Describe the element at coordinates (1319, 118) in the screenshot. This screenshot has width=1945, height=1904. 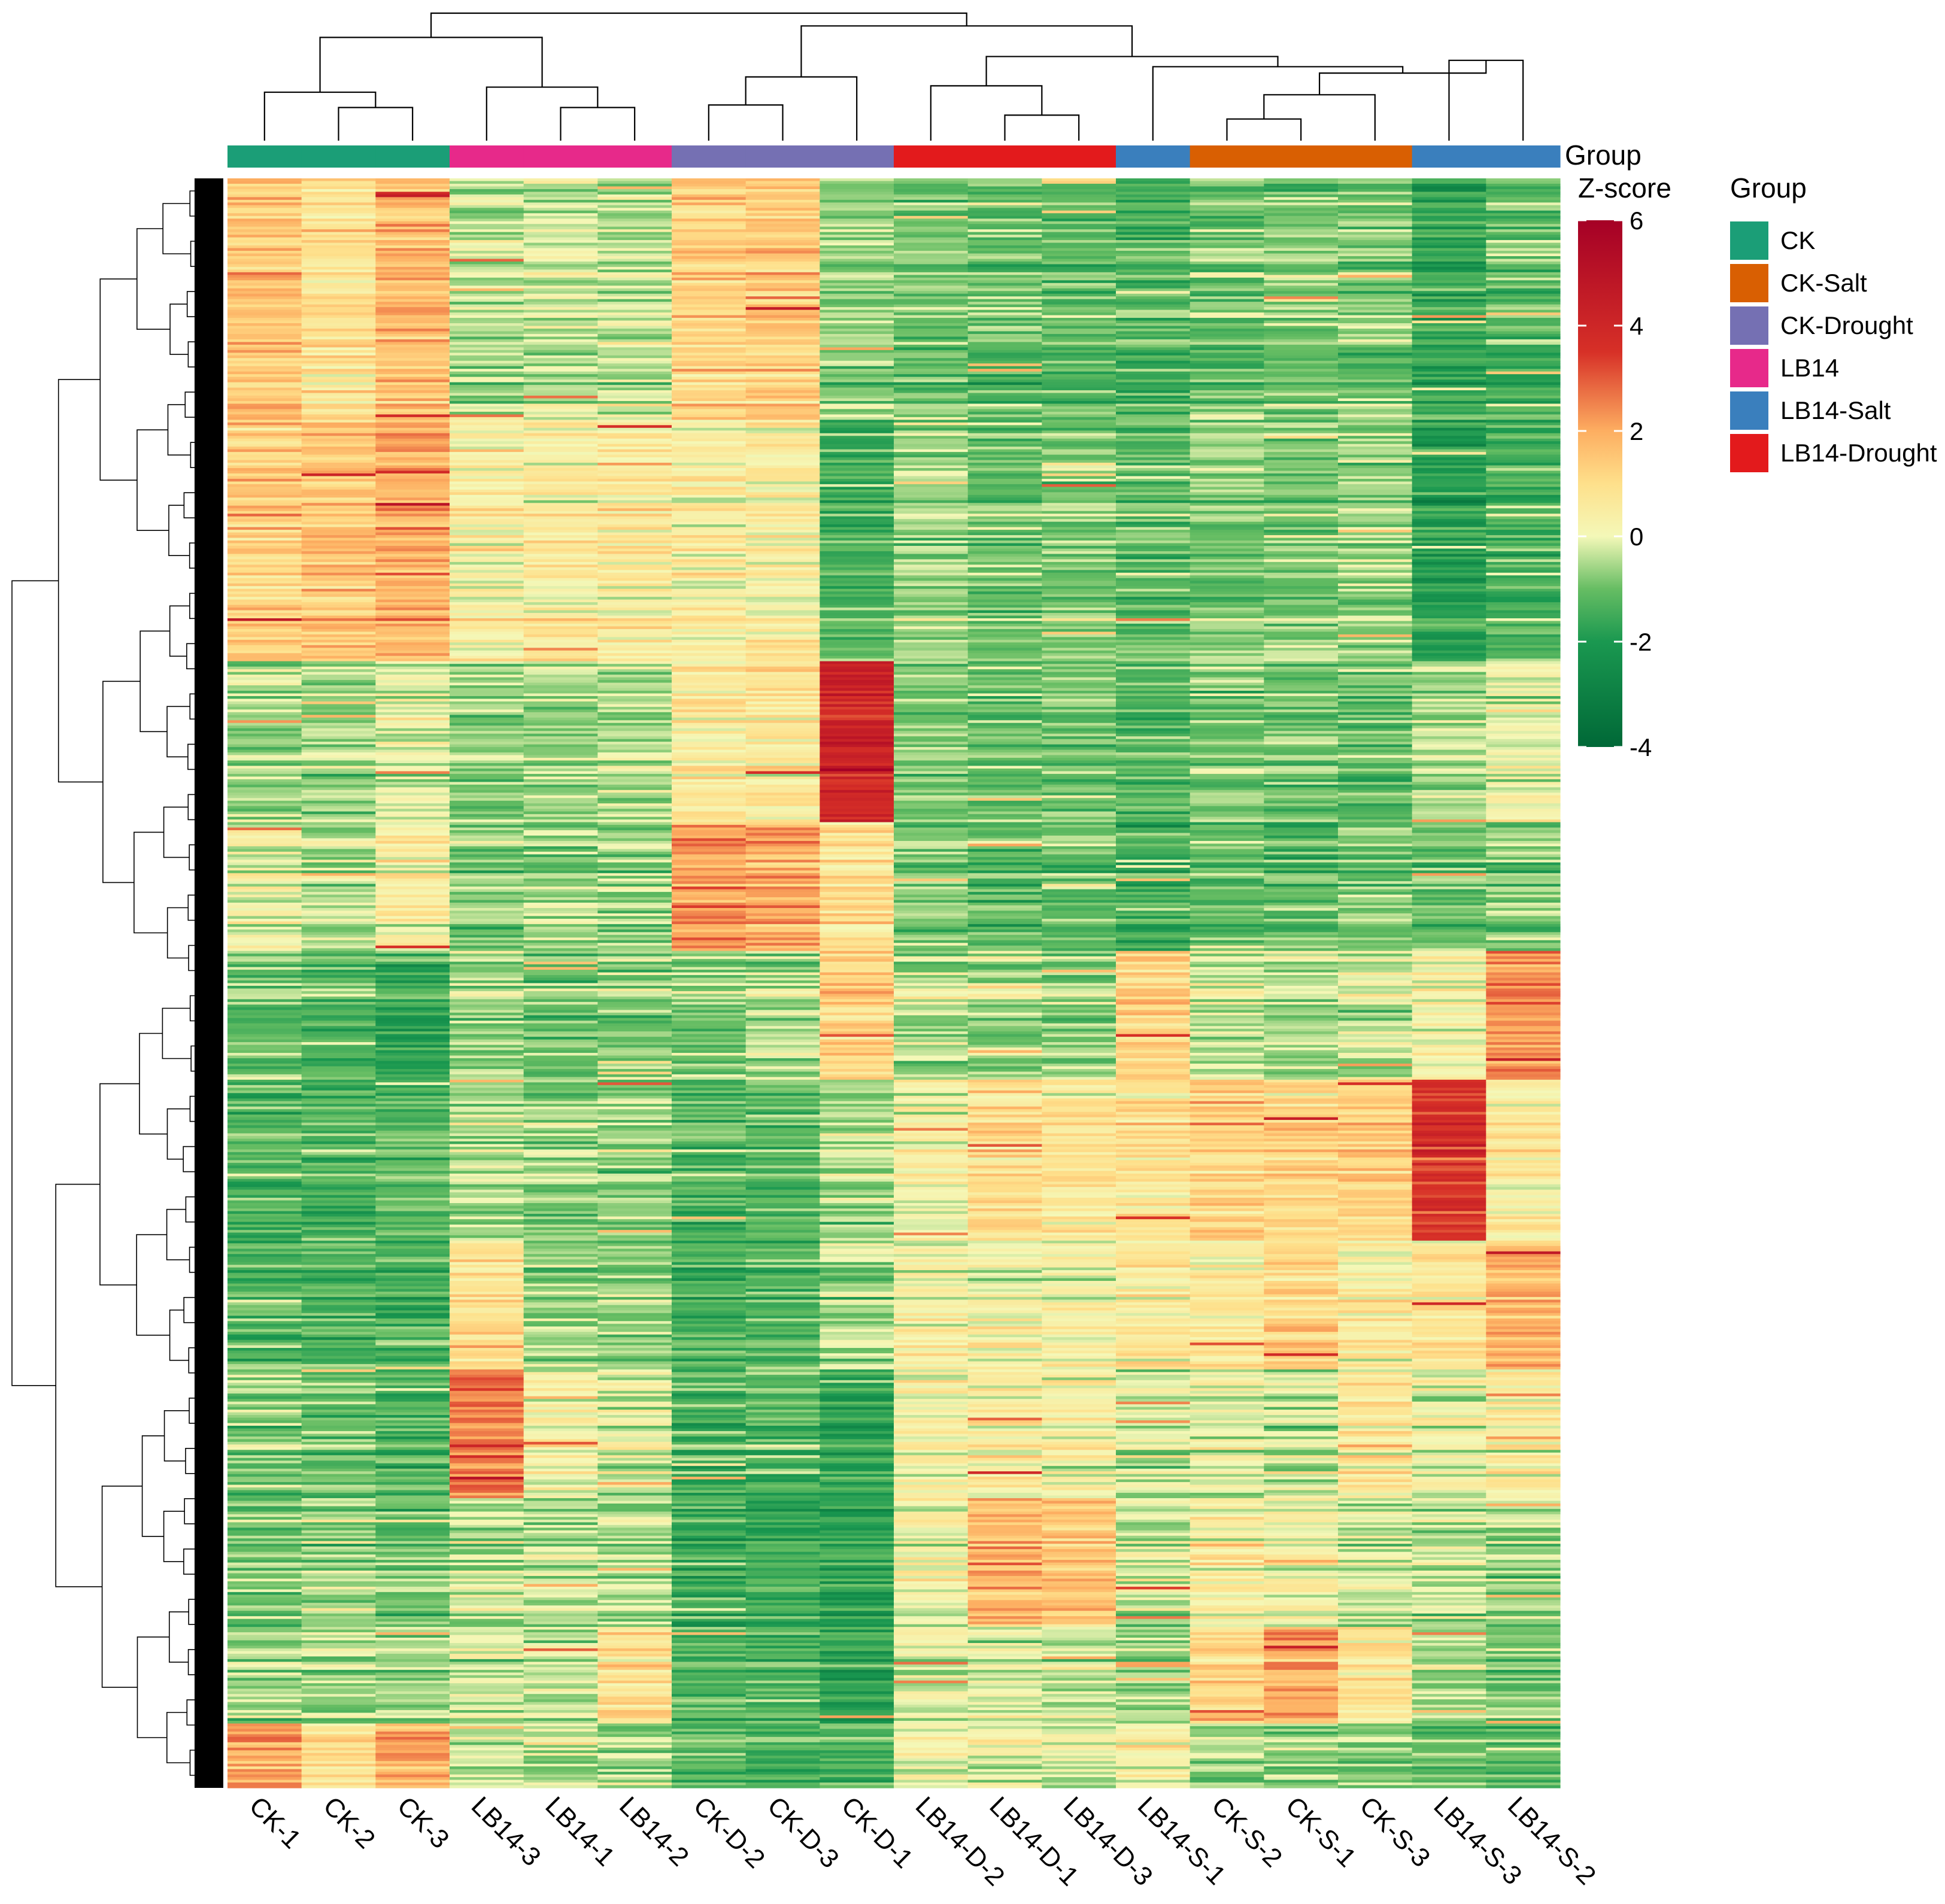
I see `dendrogram-branch` at that location.